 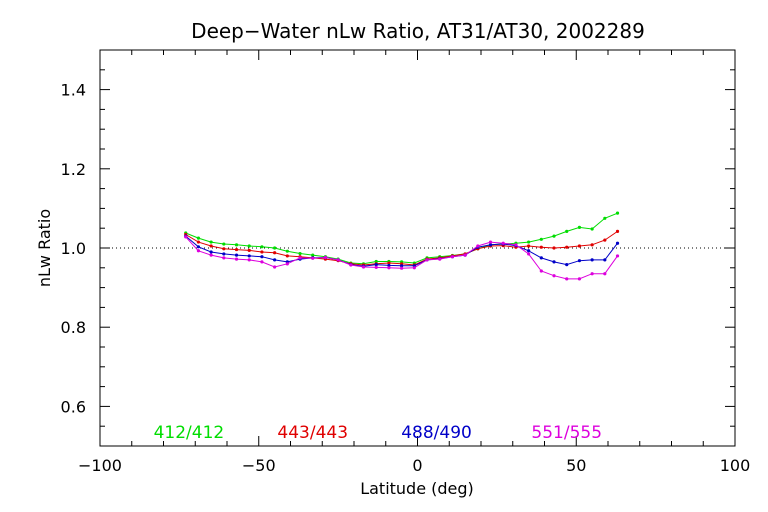 I want to click on legend-entry: 551/555, so click(x=566, y=433).